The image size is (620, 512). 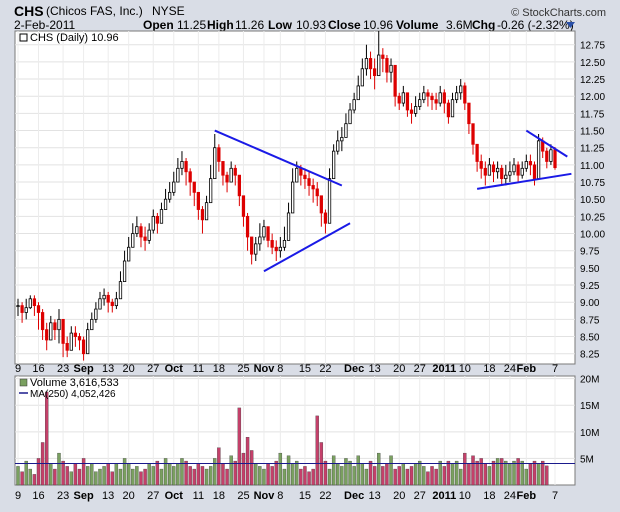 What do you see at coordinates (305, 496) in the screenshot?
I see `volume-x-tick-label: 15` at bounding box center [305, 496].